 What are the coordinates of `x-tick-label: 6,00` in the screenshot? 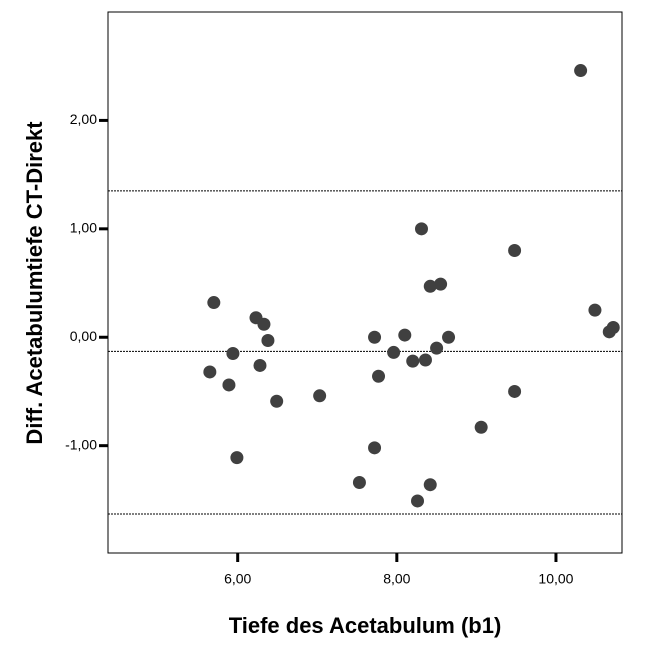 It's located at (237, 579).